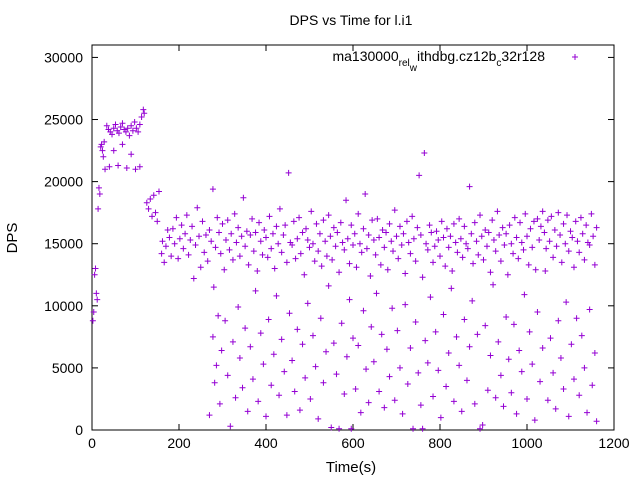 The width and height of the screenshot is (640, 480). What do you see at coordinates (613, 443) in the screenshot?
I see `x-tick-label: 1200` at bounding box center [613, 443].